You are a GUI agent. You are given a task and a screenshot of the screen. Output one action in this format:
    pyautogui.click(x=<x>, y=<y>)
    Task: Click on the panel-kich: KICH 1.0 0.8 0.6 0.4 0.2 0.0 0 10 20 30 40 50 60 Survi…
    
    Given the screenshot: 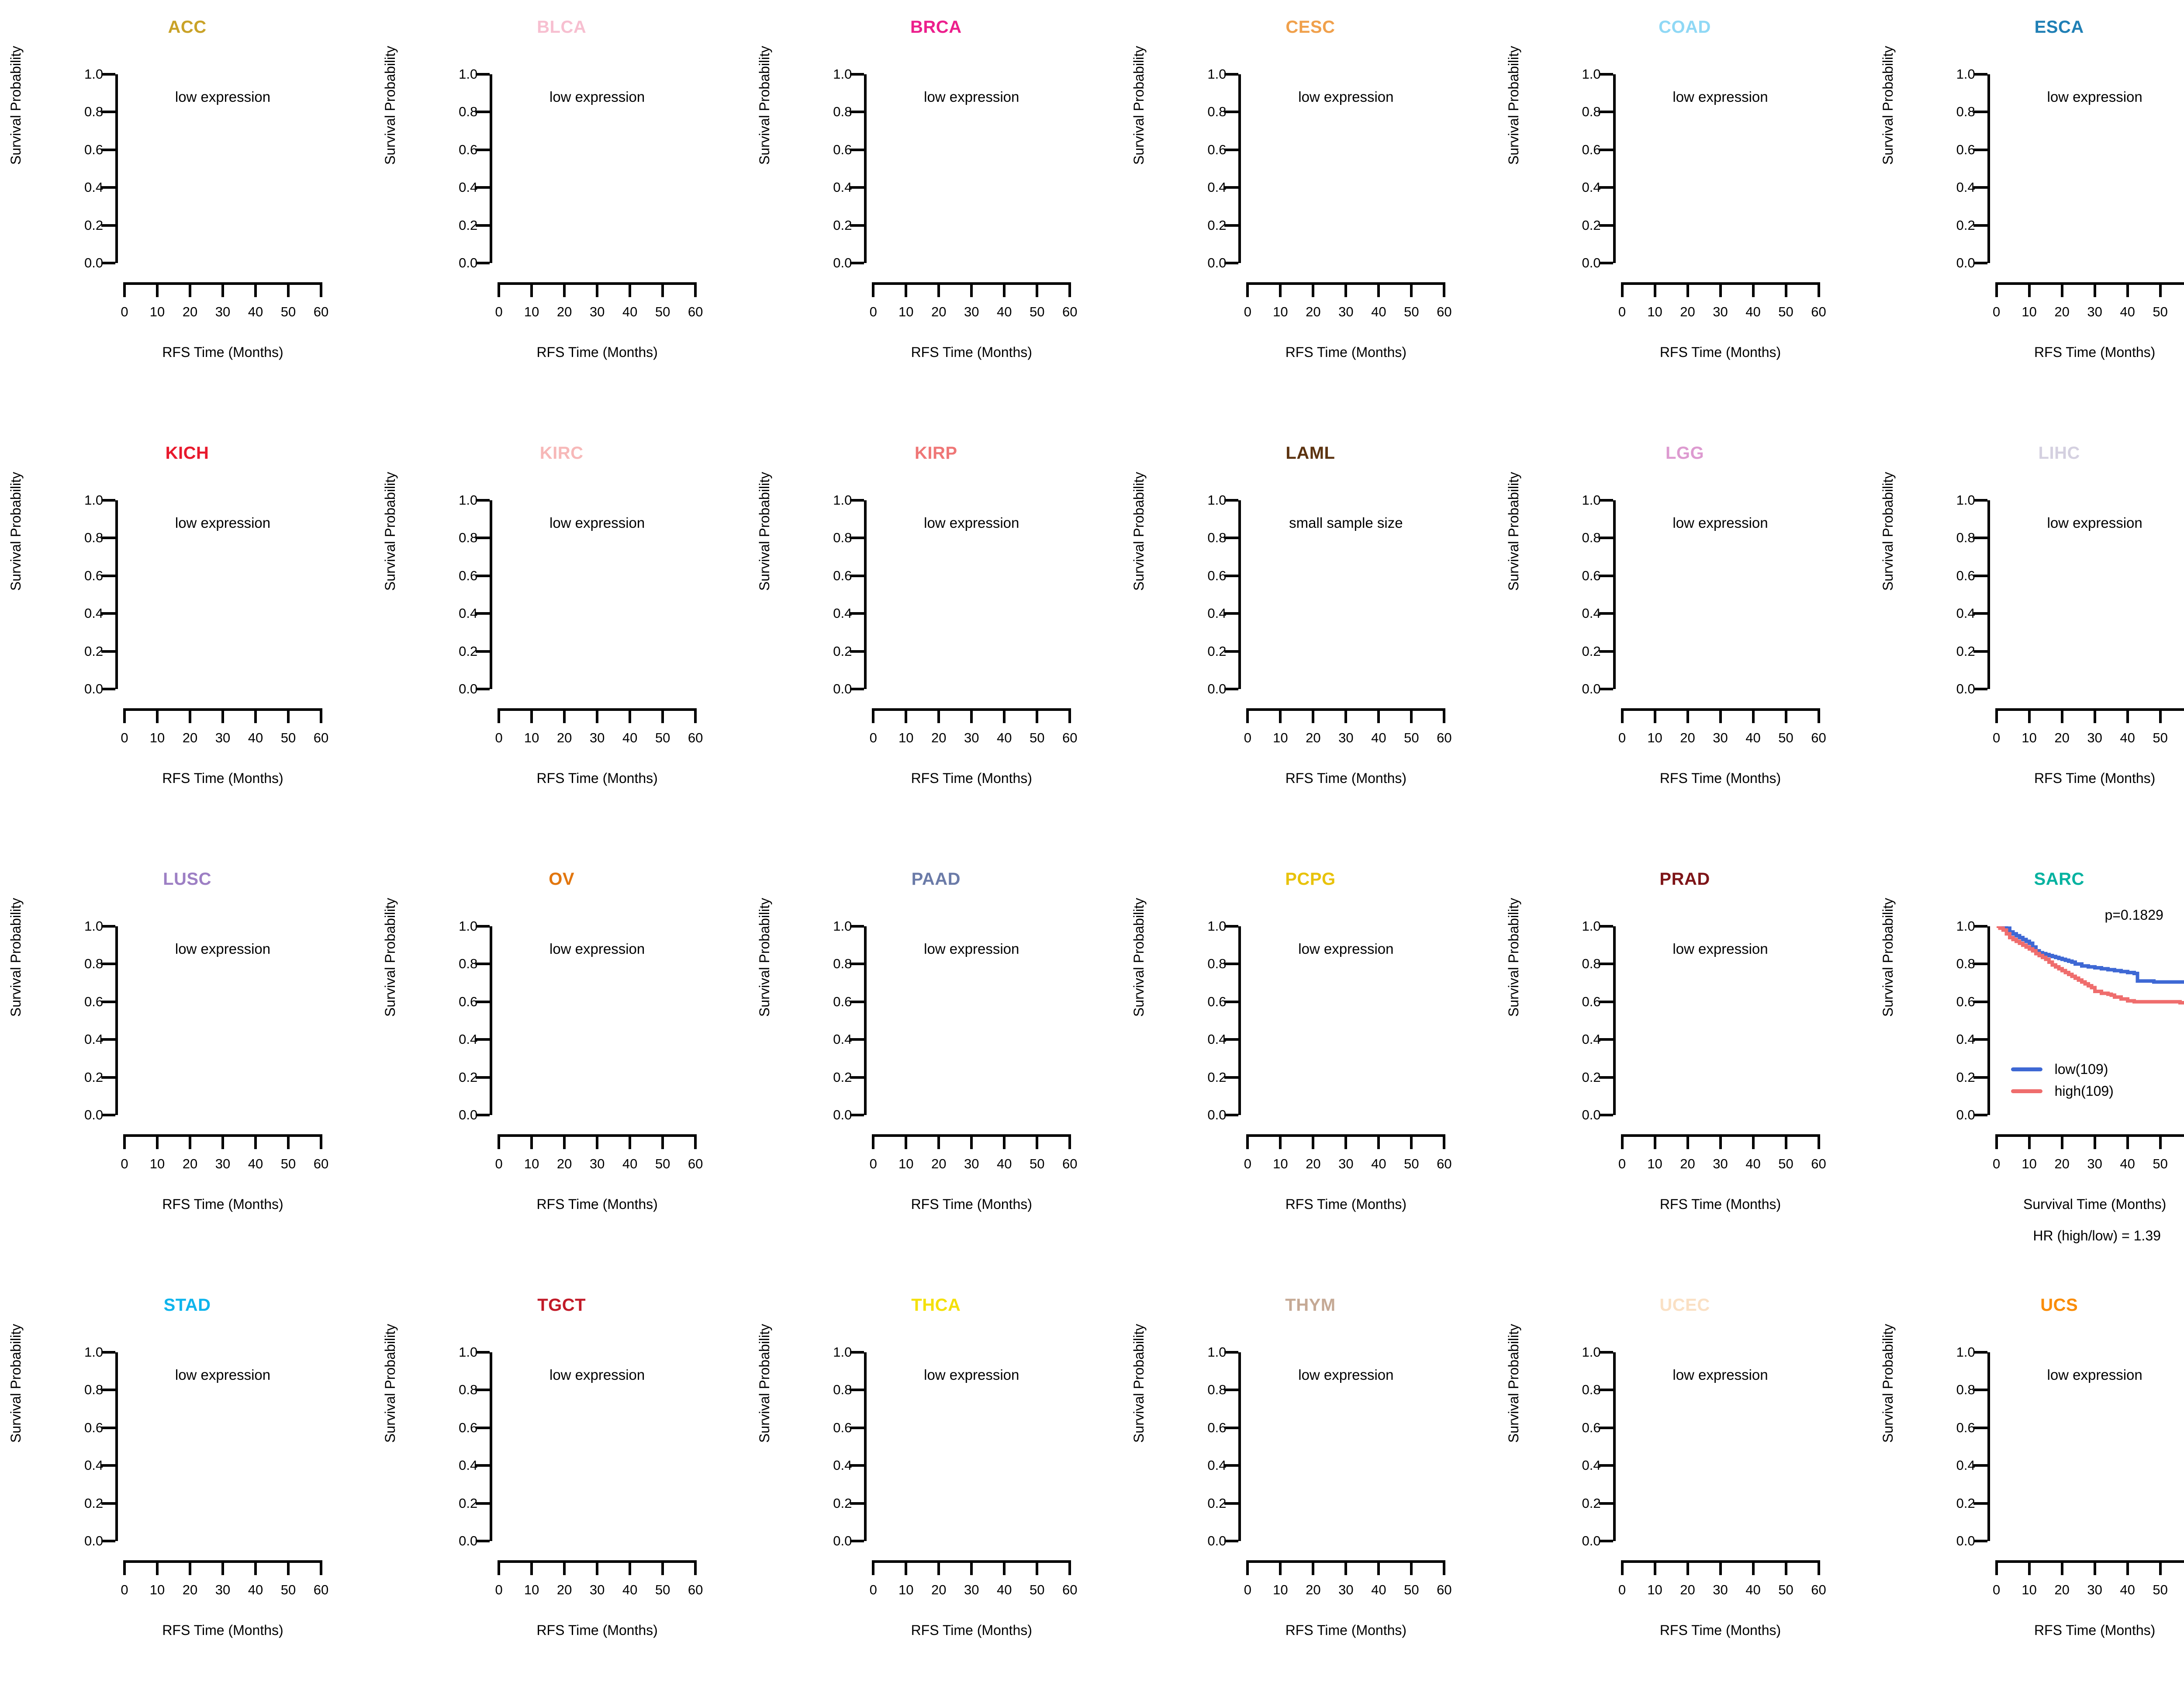 What is the action you would take?
    pyautogui.click(x=187, y=639)
    